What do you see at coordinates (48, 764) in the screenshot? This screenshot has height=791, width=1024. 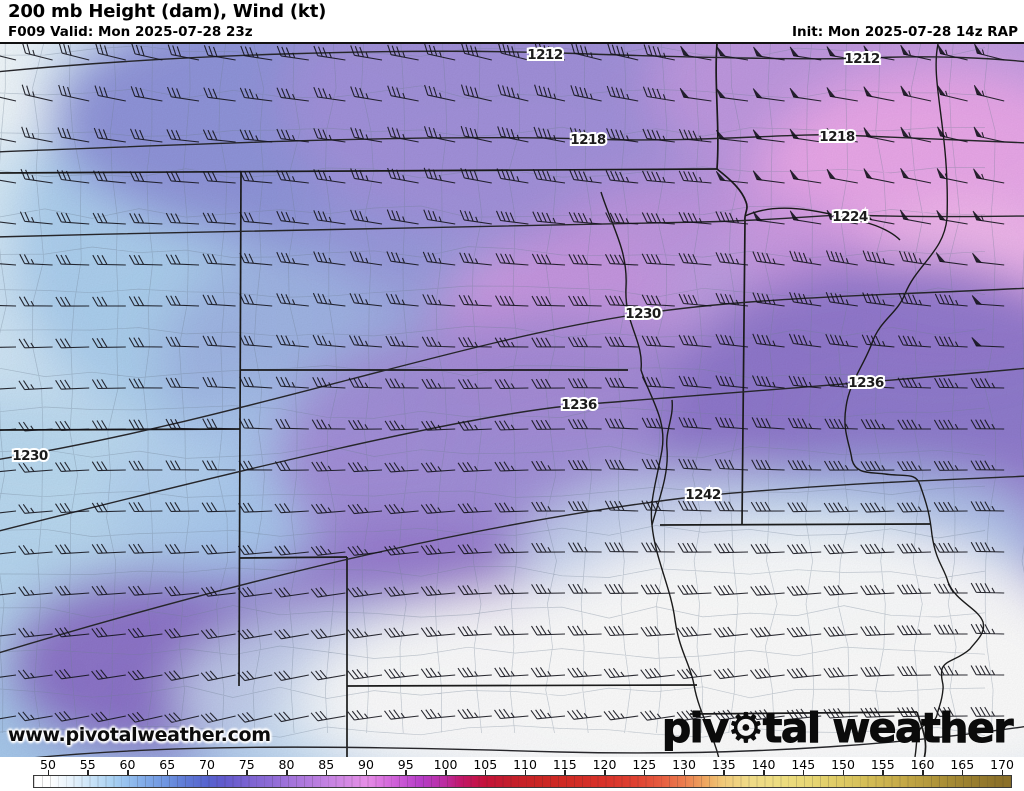 I see `colorbar-tick-label: 50` at bounding box center [48, 764].